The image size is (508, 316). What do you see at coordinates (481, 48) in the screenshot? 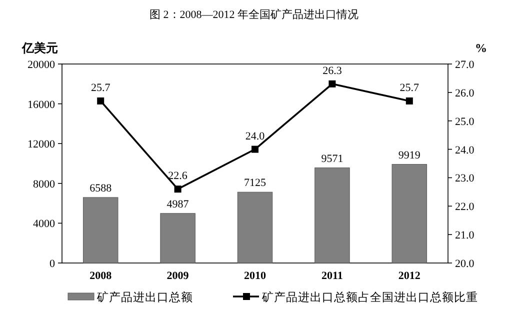
I see `y2-axis-title: %` at bounding box center [481, 48].